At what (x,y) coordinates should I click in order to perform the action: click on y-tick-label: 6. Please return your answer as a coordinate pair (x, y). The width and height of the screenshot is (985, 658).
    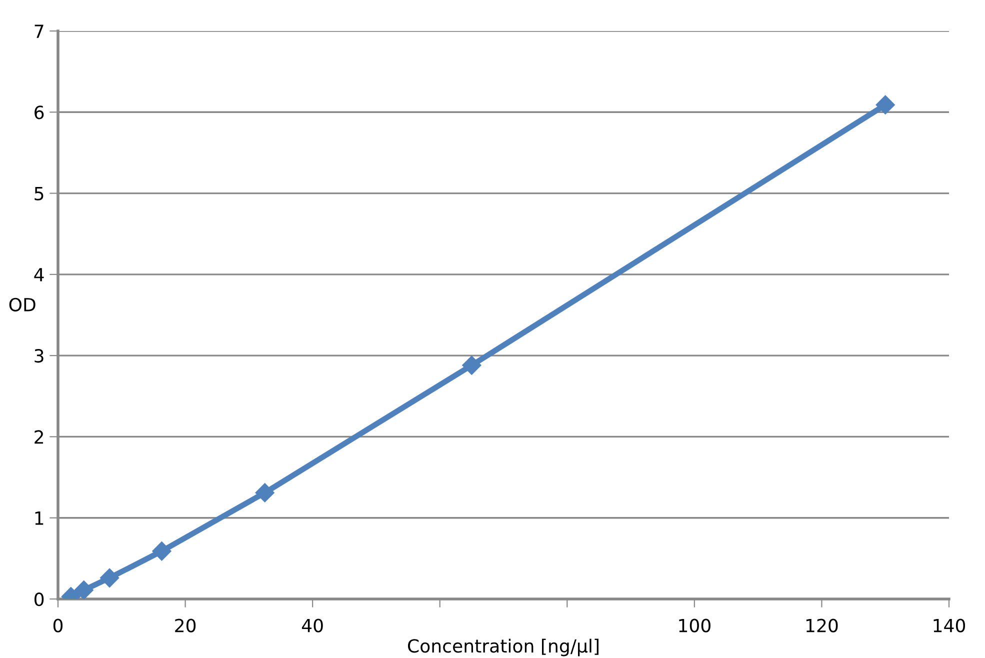
    Looking at the image, I should click on (39, 113).